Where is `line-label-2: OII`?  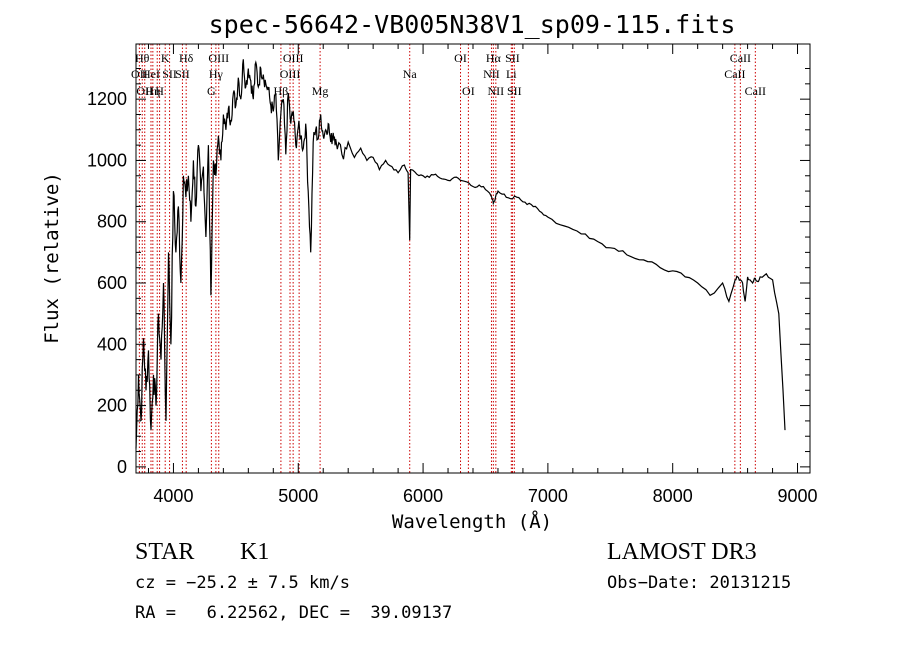 line-label-2: OII is located at coordinates (144, 91).